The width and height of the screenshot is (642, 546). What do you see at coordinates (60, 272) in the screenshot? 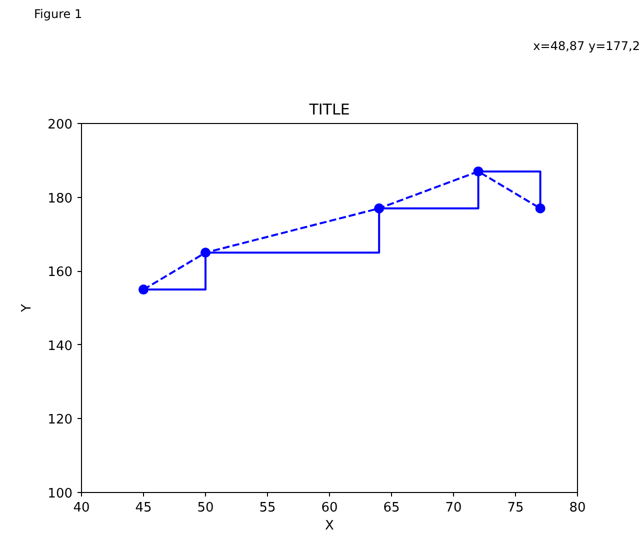
I see `y-tick-label: 160` at bounding box center [60, 272].